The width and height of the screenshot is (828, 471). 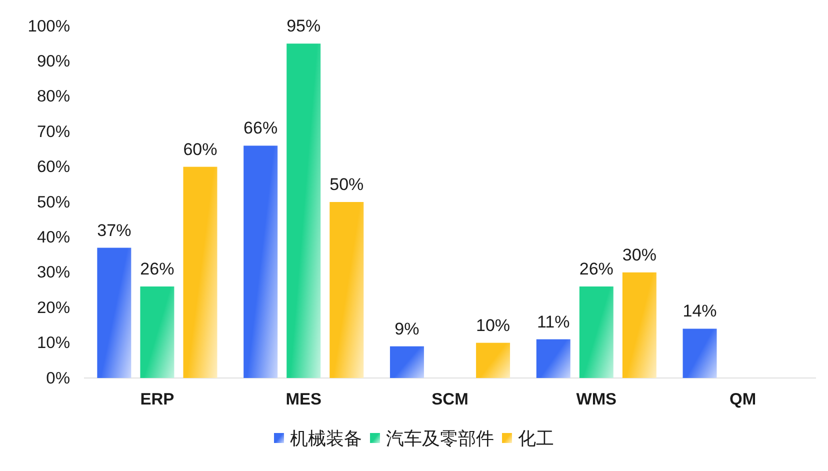 What do you see at coordinates (536, 439) in the screenshot?
I see `legend-label: 化工` at bounding box center [536, 439].